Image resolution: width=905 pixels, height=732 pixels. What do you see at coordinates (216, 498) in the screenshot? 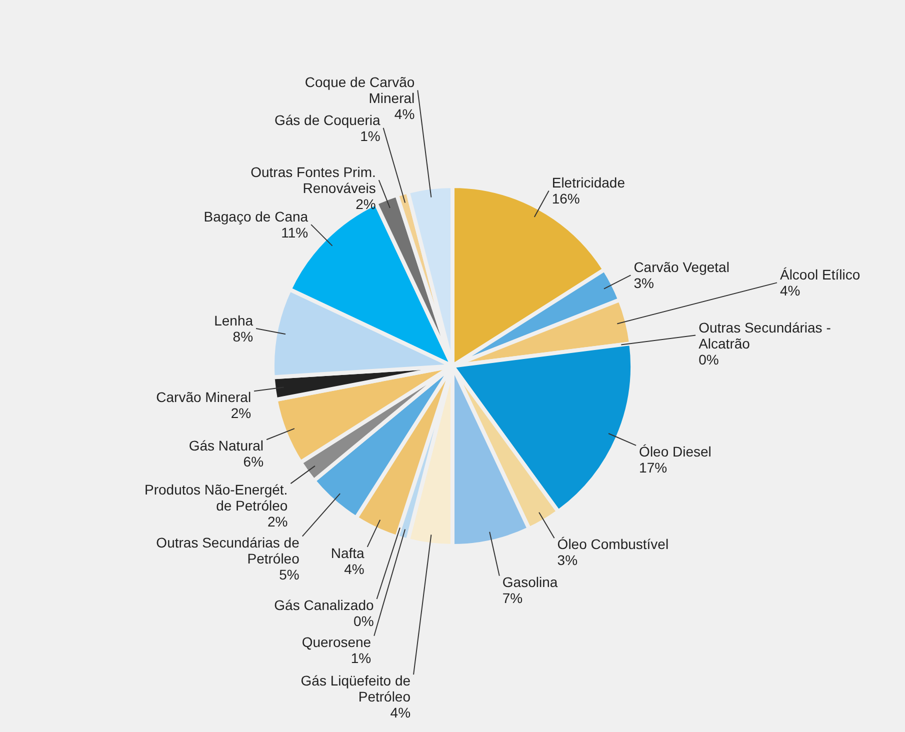
I see `slice-label: Produtos Não-Energét. de Petróleo` at bounding box center [216, 498].